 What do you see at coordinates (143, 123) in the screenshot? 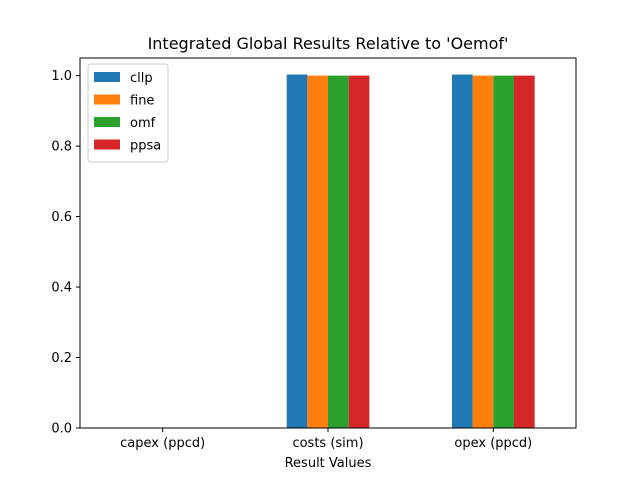
I see `legend-label-omf: omf` at bounding box center [143, 123].